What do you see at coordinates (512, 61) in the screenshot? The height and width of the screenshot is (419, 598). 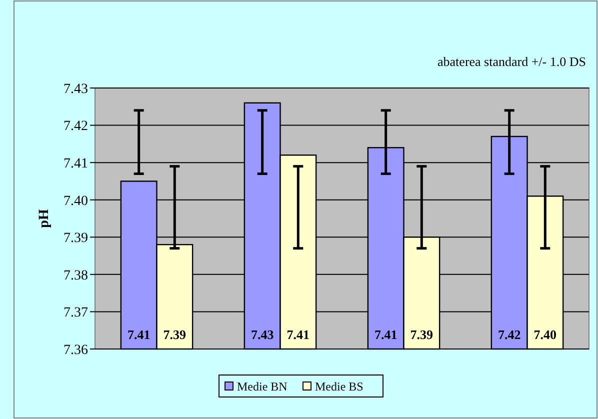 I see `text: abaterea standard +/- 1.0 DS` at bounding box center [512, 61].